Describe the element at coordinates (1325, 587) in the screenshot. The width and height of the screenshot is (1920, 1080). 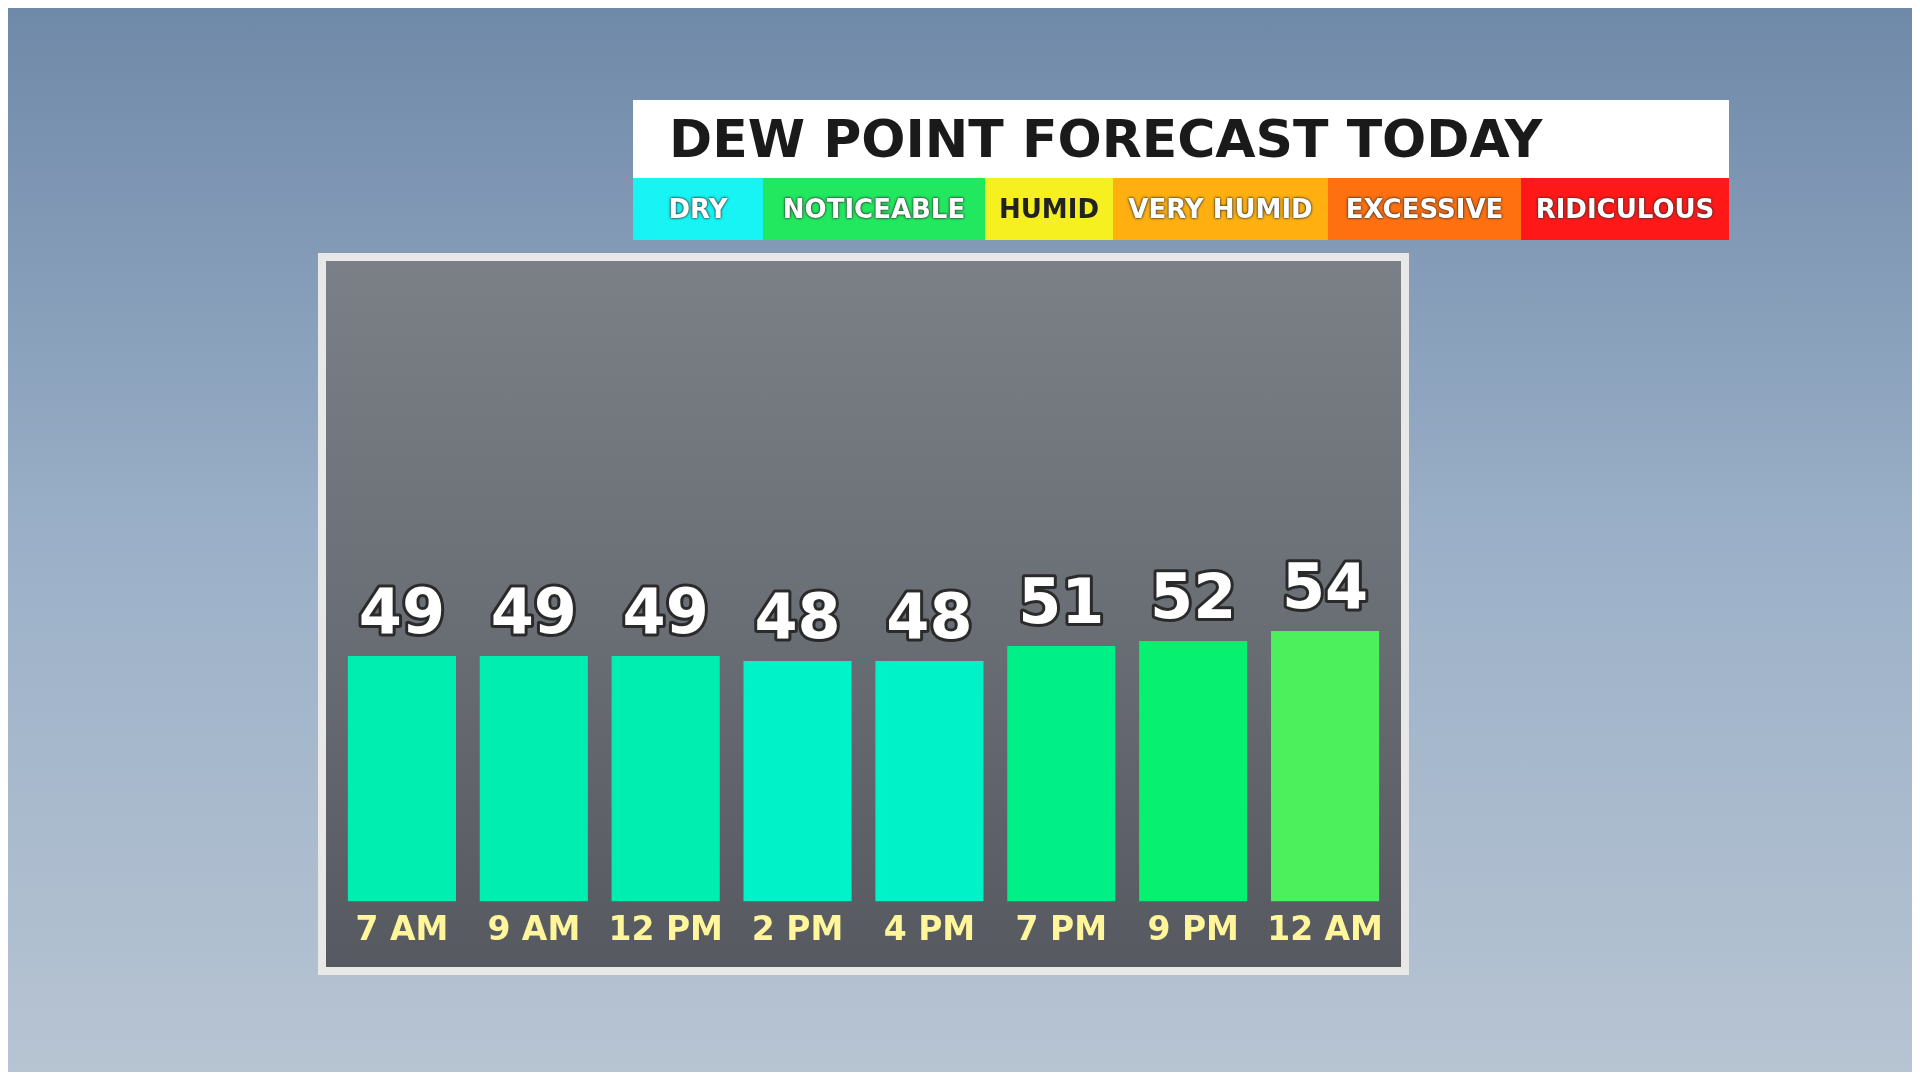
I see `data-label: 54` at that location.